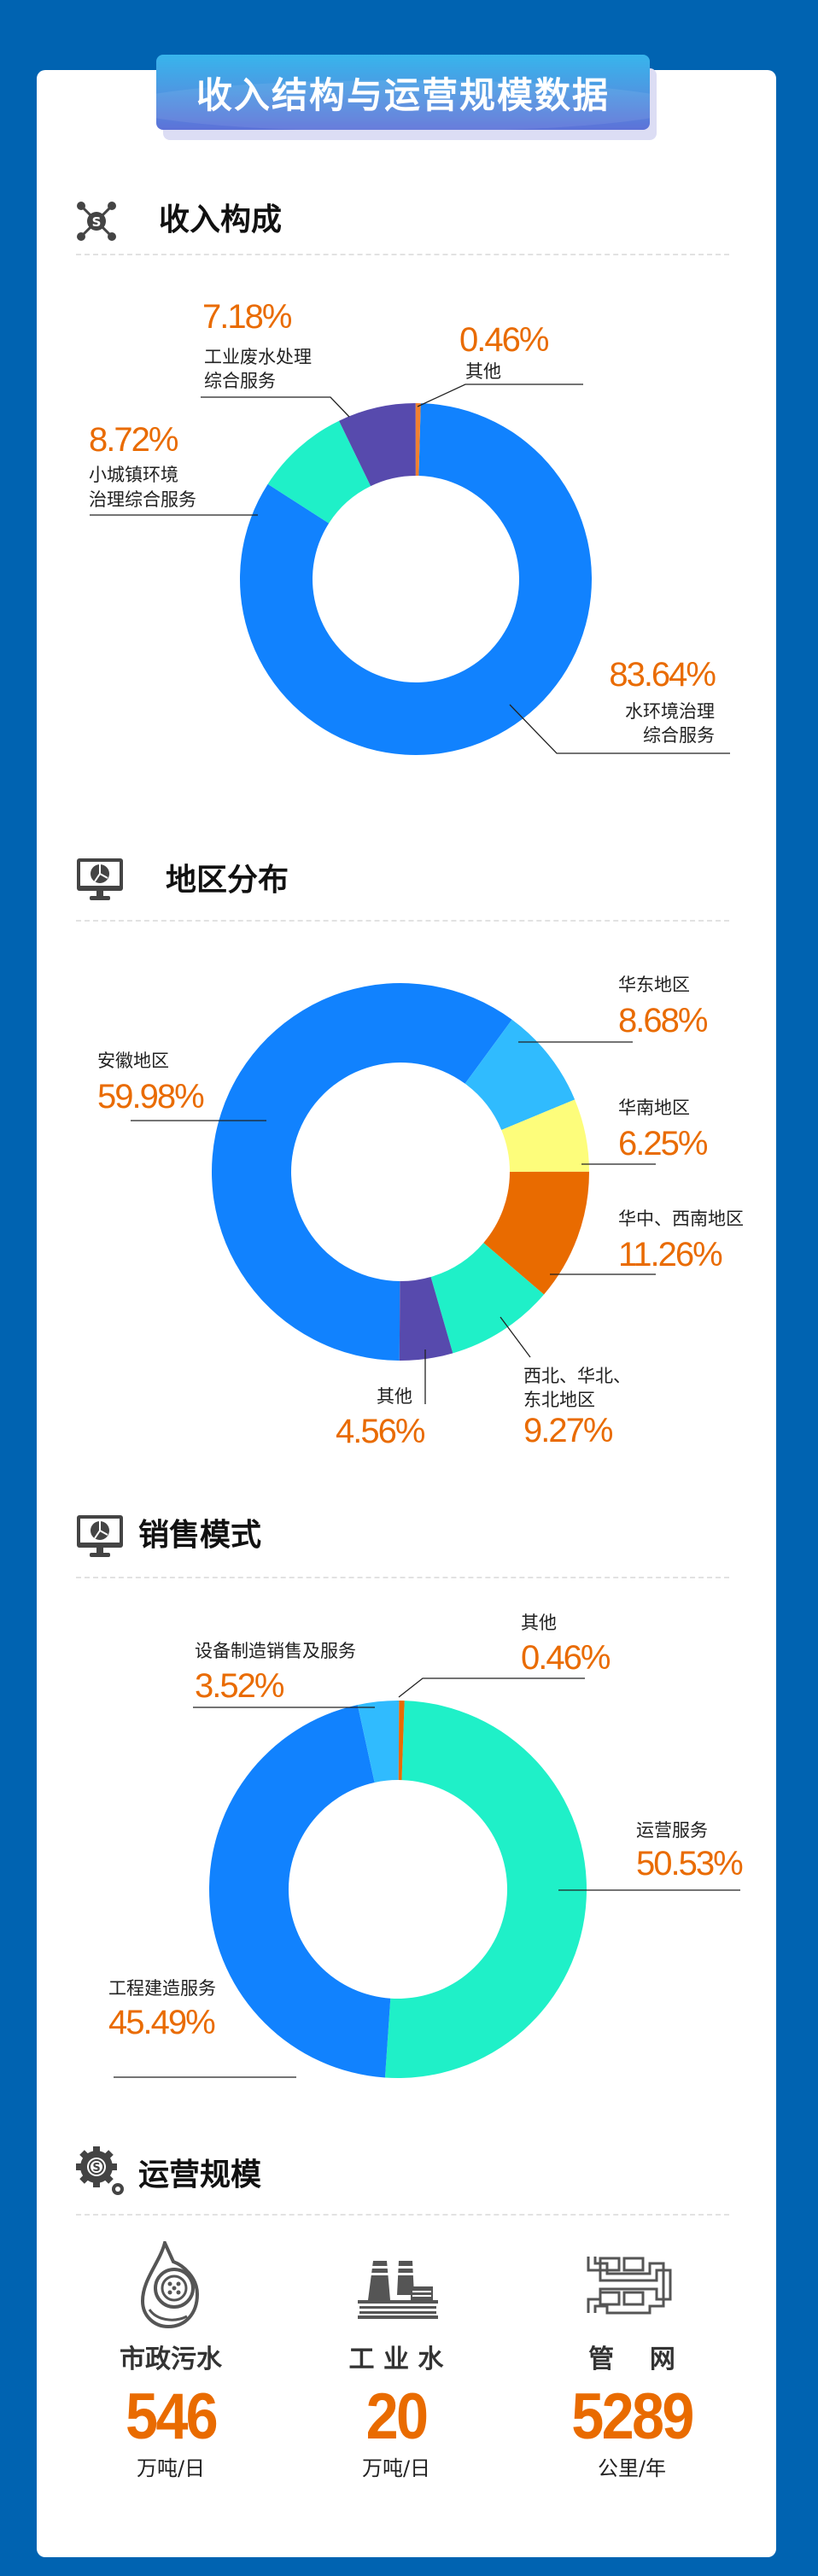 Image resolution: width=818 pixels, height=2576 pixels. Describe the element at coordinates (170, 2284) in the screenshot. I see `water-drop-icon` at that location.